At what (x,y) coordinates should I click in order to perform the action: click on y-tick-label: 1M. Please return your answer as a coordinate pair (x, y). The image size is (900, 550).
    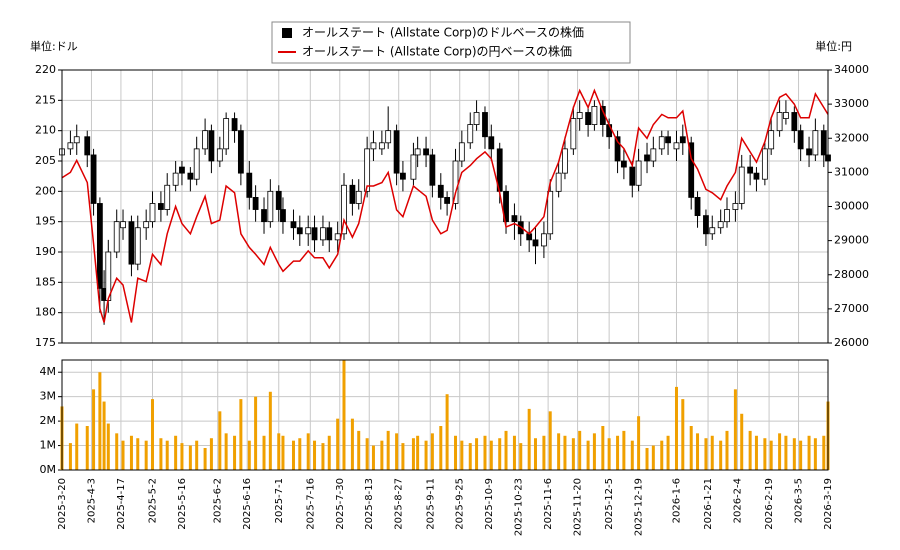
    Looking at the image, I should click on (48, 445).